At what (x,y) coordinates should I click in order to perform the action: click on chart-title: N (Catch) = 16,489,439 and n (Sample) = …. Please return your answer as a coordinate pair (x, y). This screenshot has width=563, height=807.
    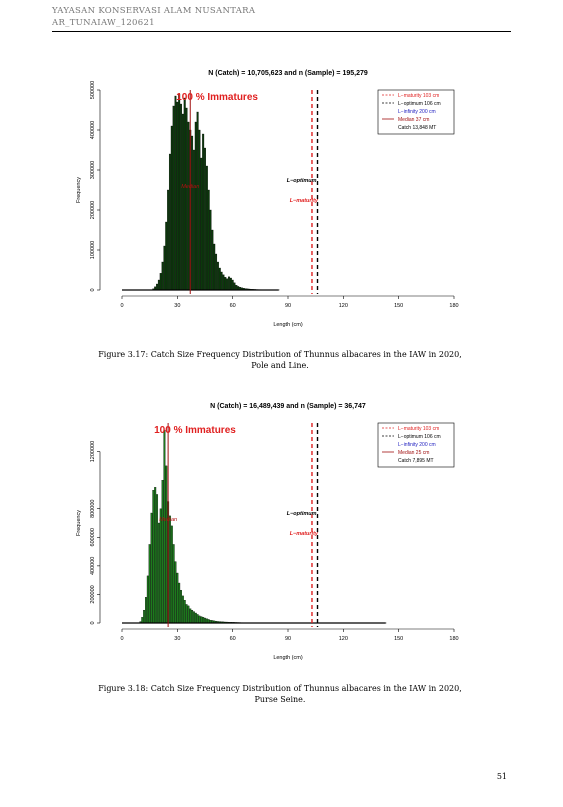
    Looking at the image, I should click on (288, 406).